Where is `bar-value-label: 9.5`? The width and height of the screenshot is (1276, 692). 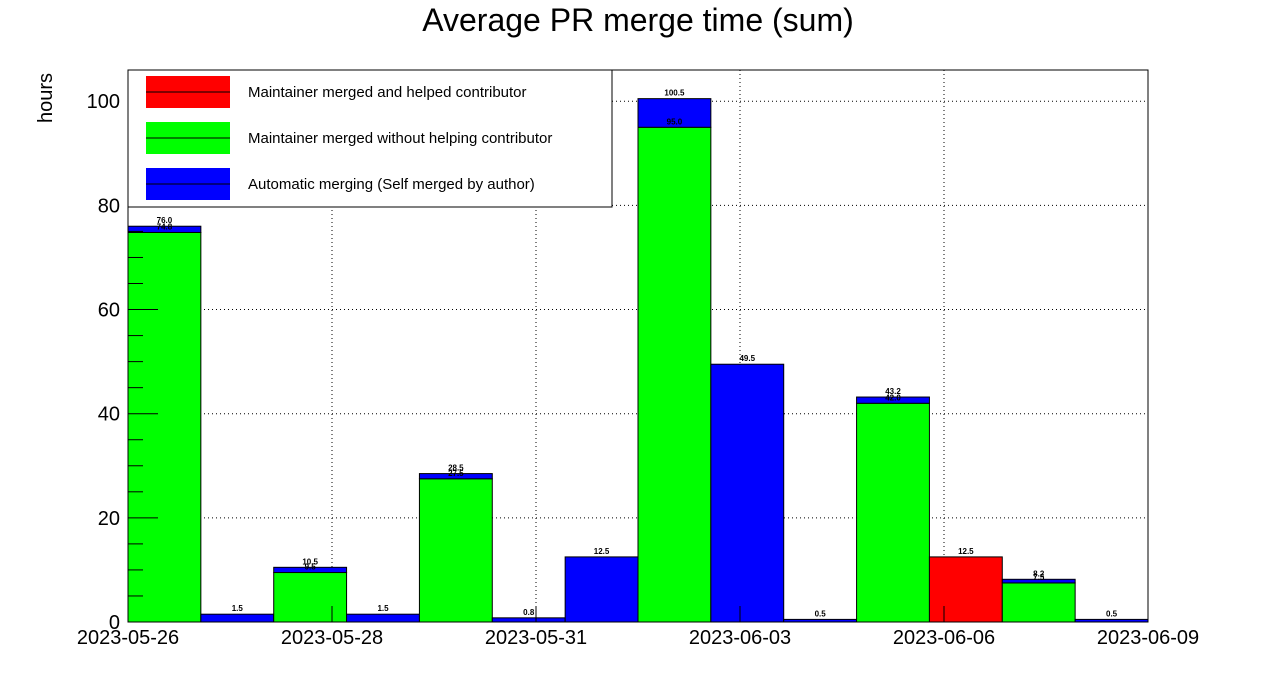
bar-value-label: 9.5 is located at coordinates (311, 567).